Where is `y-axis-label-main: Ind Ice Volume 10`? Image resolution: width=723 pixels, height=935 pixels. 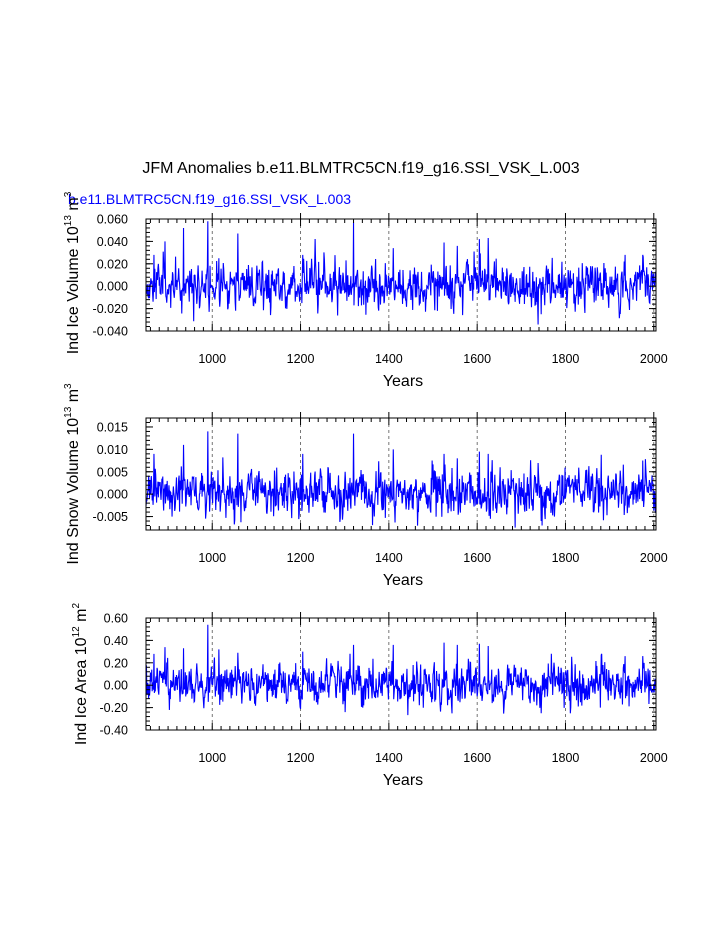 y-axis-label-main: Ind Ice Volume 10 is located at coordinates (73, 290).